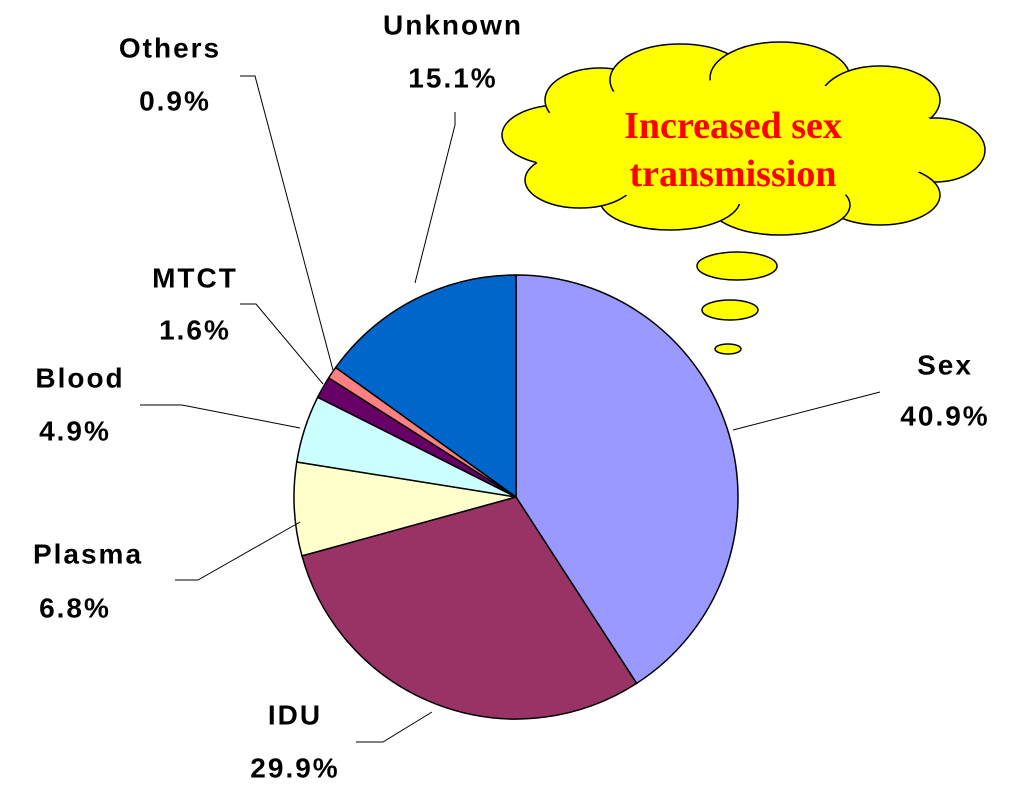  Describe the element at coordinates (453, 24) in the screenshot. I see `slice-label: Unknown` at that location.